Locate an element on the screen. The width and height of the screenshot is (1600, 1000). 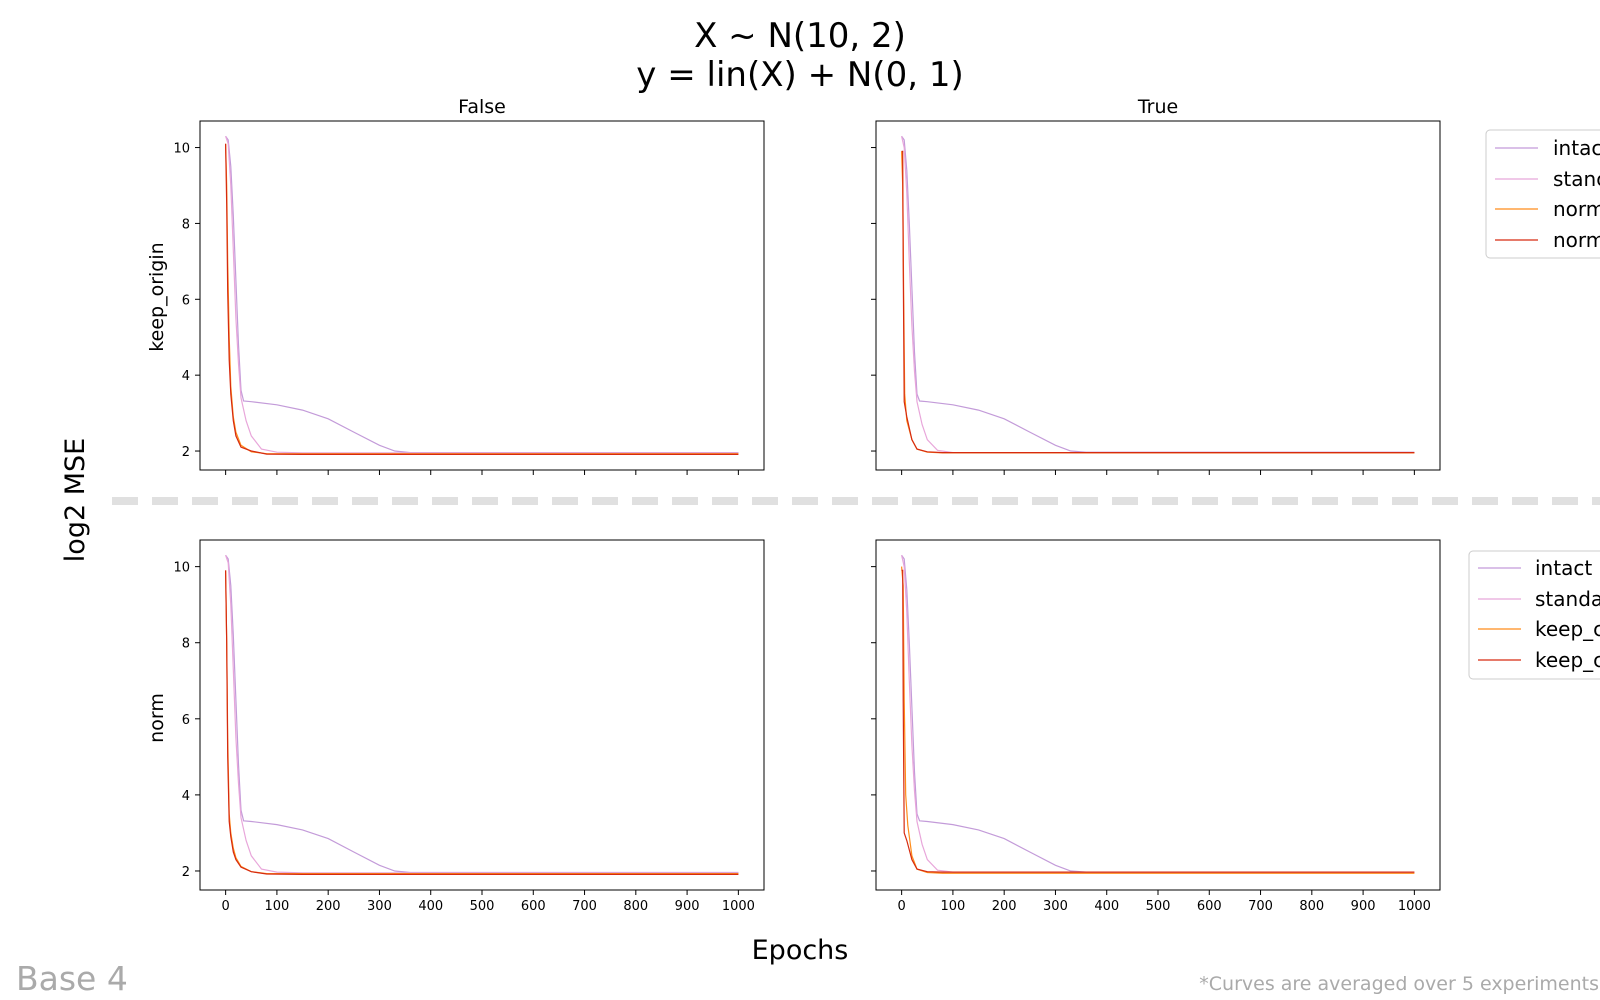
panel-norm-false: 0 100 200 300 400 500 600 700 800 900 1000 2 4 6 8 10 is located at coordinates (469, 726).